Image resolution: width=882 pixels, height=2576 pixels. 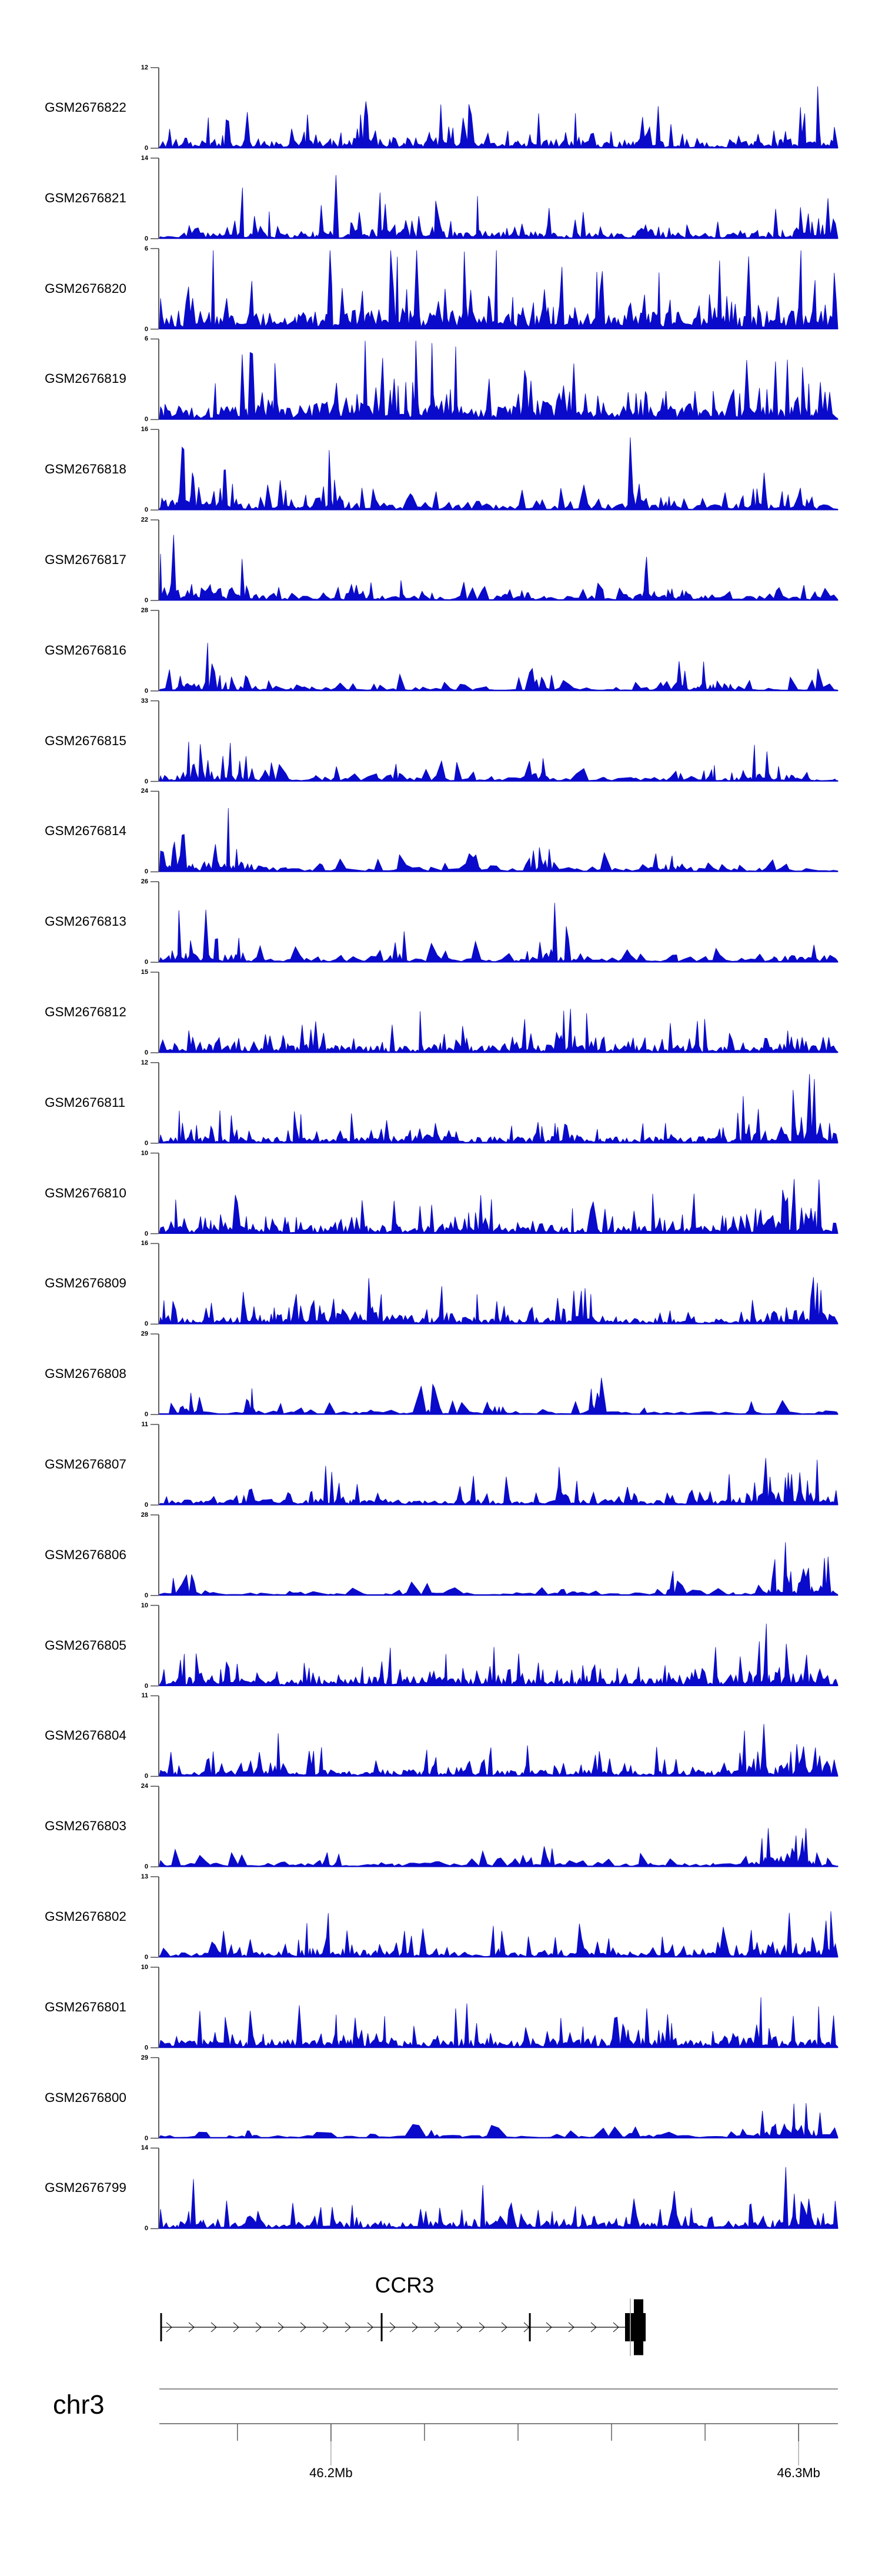 I want to click on track-label: GSM2676821, so click(x=85, y=197).